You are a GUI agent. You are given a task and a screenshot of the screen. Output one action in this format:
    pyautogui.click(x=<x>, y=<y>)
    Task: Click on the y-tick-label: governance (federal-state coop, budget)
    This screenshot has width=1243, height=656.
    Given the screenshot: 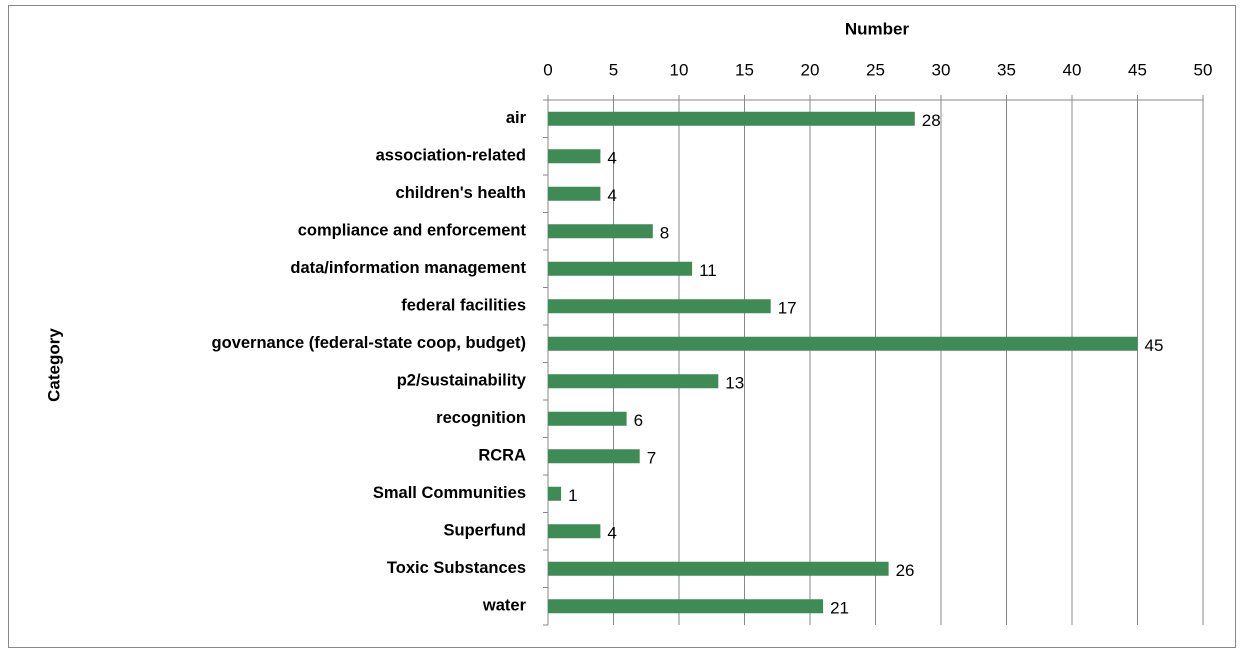 What is the action you would take?
    pyautogui.click(x=369, y=343)
    